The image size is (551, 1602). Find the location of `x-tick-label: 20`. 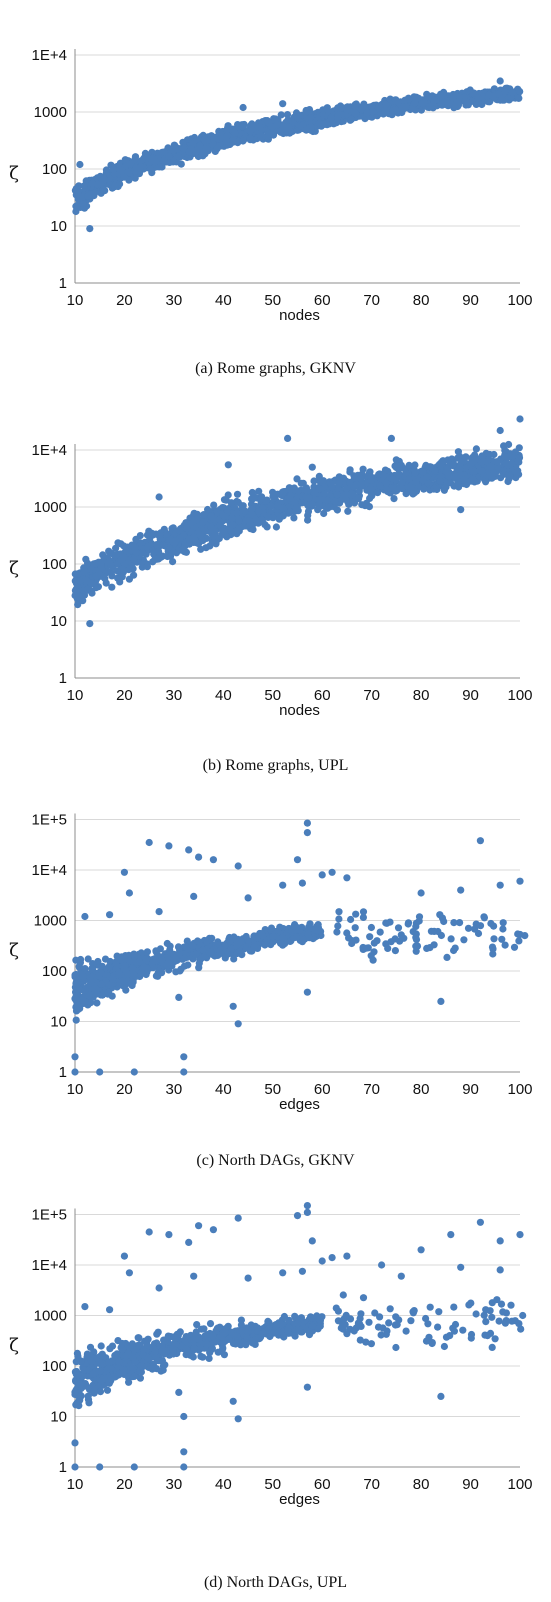

x-tick-label: 20 is located at coordinates (124, 695).